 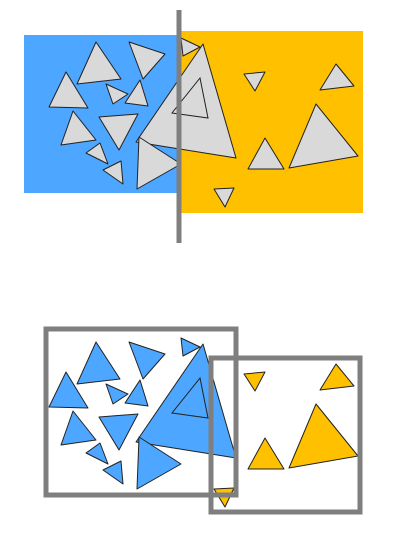 I want to click on top-tri-inner-outline, so click(x=190, y=97).